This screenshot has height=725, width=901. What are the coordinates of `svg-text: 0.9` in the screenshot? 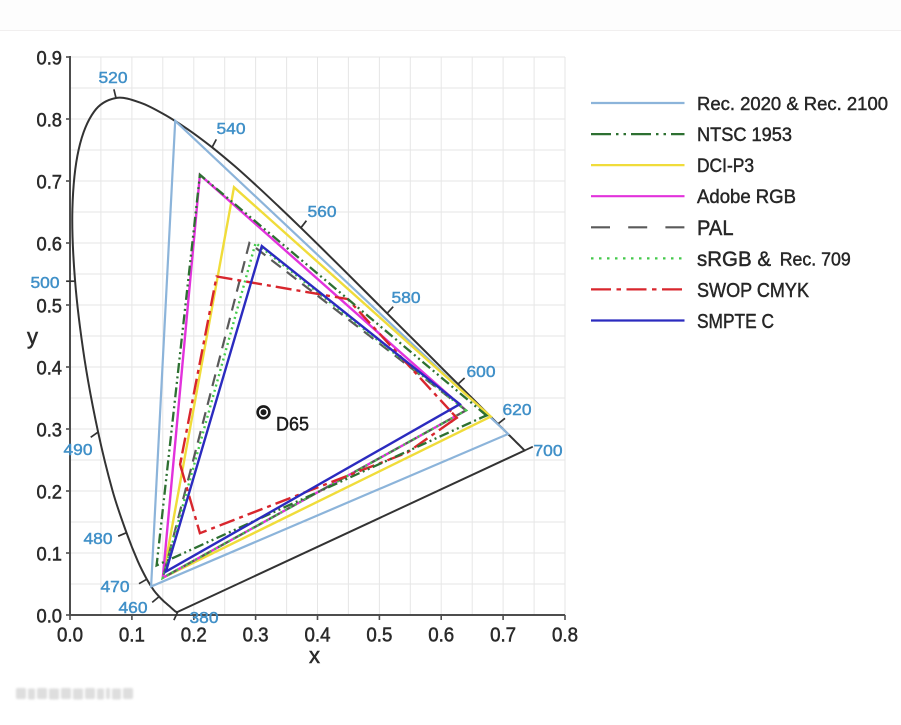 It's located at (50, 59).